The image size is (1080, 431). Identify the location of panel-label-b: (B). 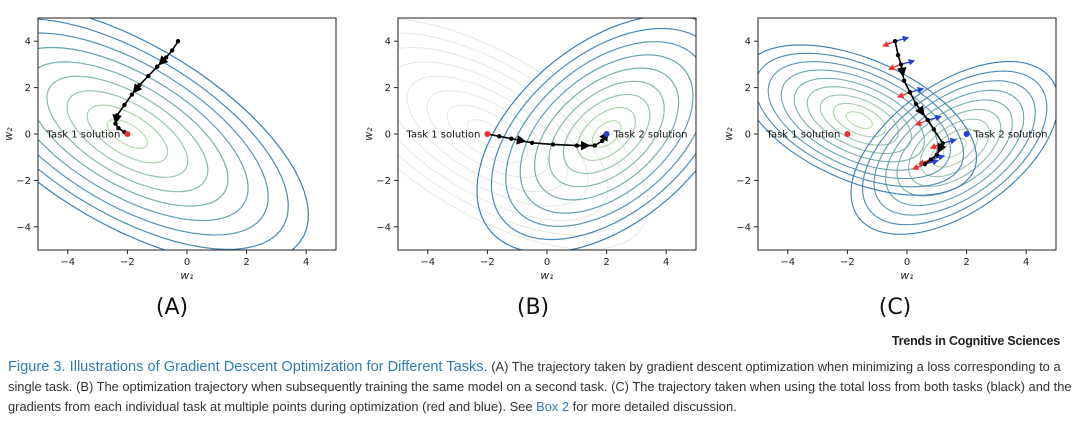
(533, 307).